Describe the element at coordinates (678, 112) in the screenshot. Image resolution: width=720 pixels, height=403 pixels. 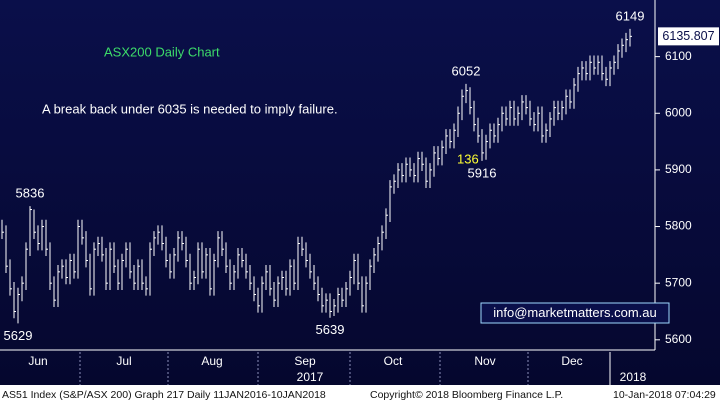
I see `y-tick-label: 6000` at that location.